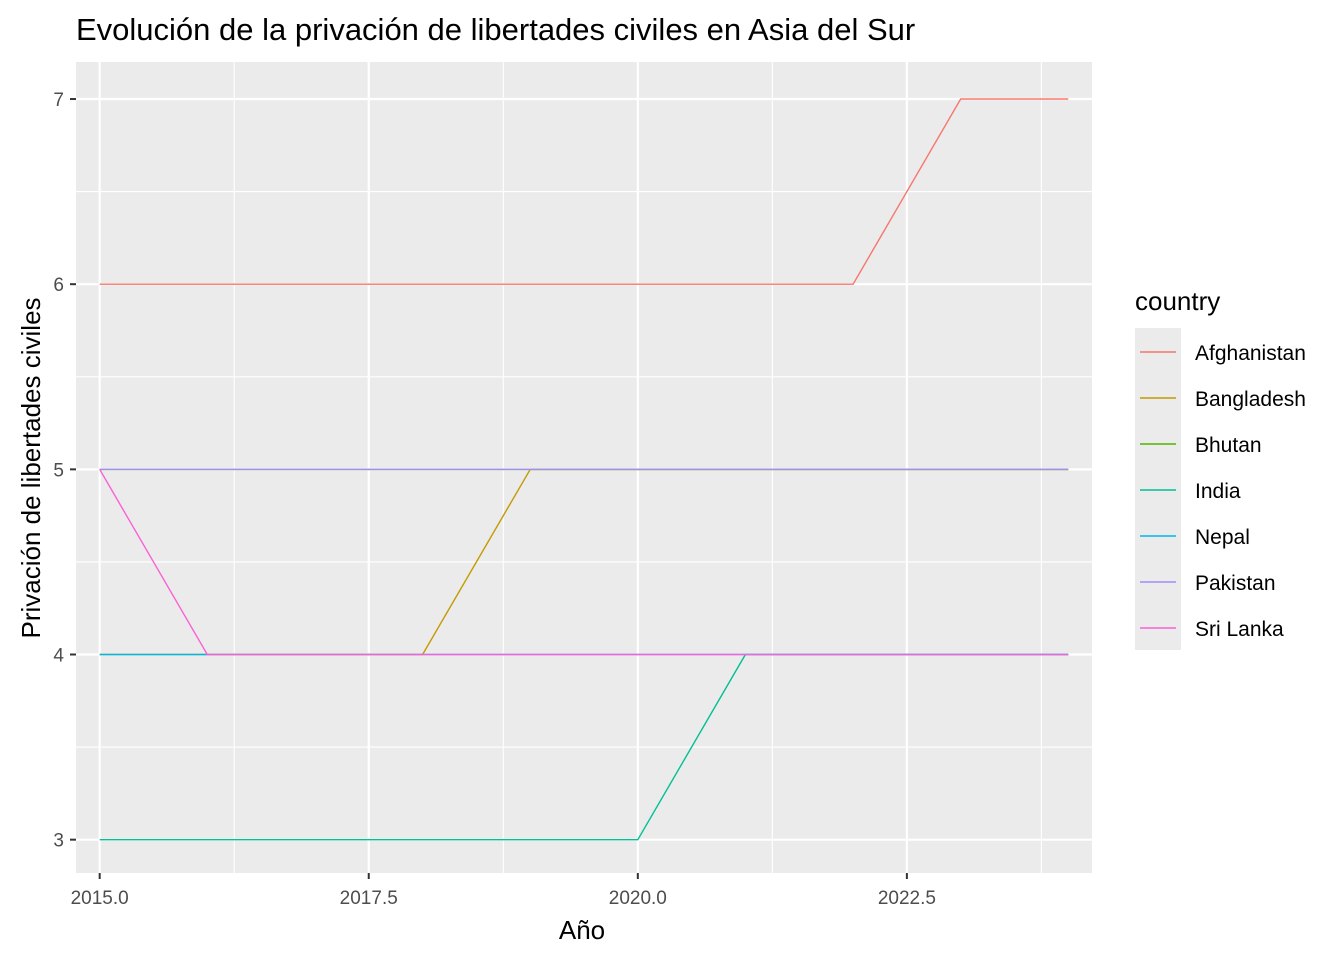 The image size is (1344, 960). I want to click on legend-label: Bhutan, so click(1228, 445).